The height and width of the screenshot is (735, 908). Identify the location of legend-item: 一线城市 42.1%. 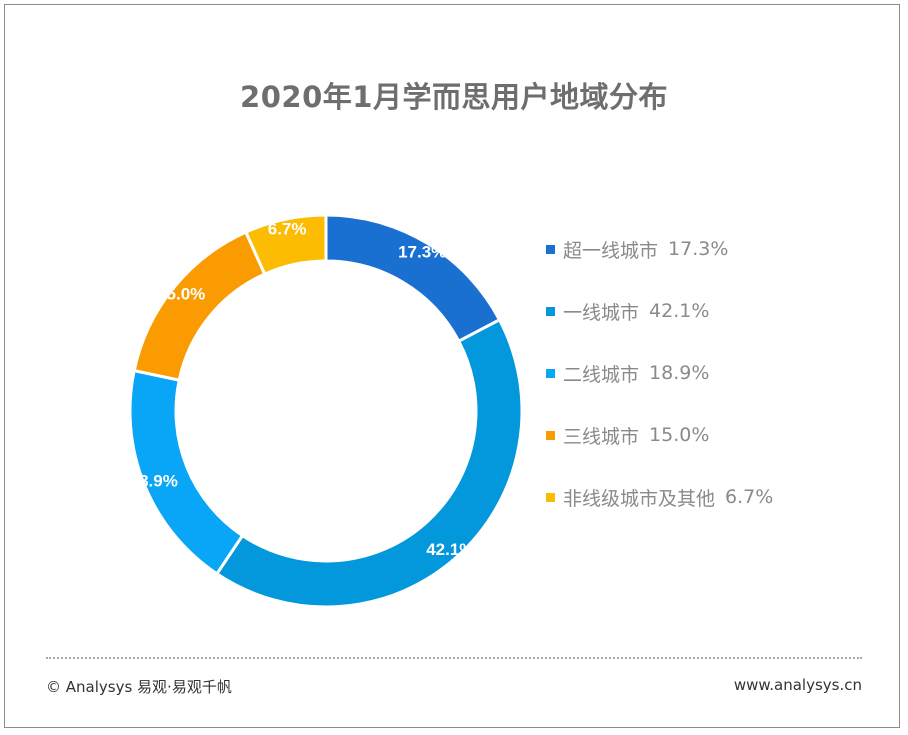
(659, 311).